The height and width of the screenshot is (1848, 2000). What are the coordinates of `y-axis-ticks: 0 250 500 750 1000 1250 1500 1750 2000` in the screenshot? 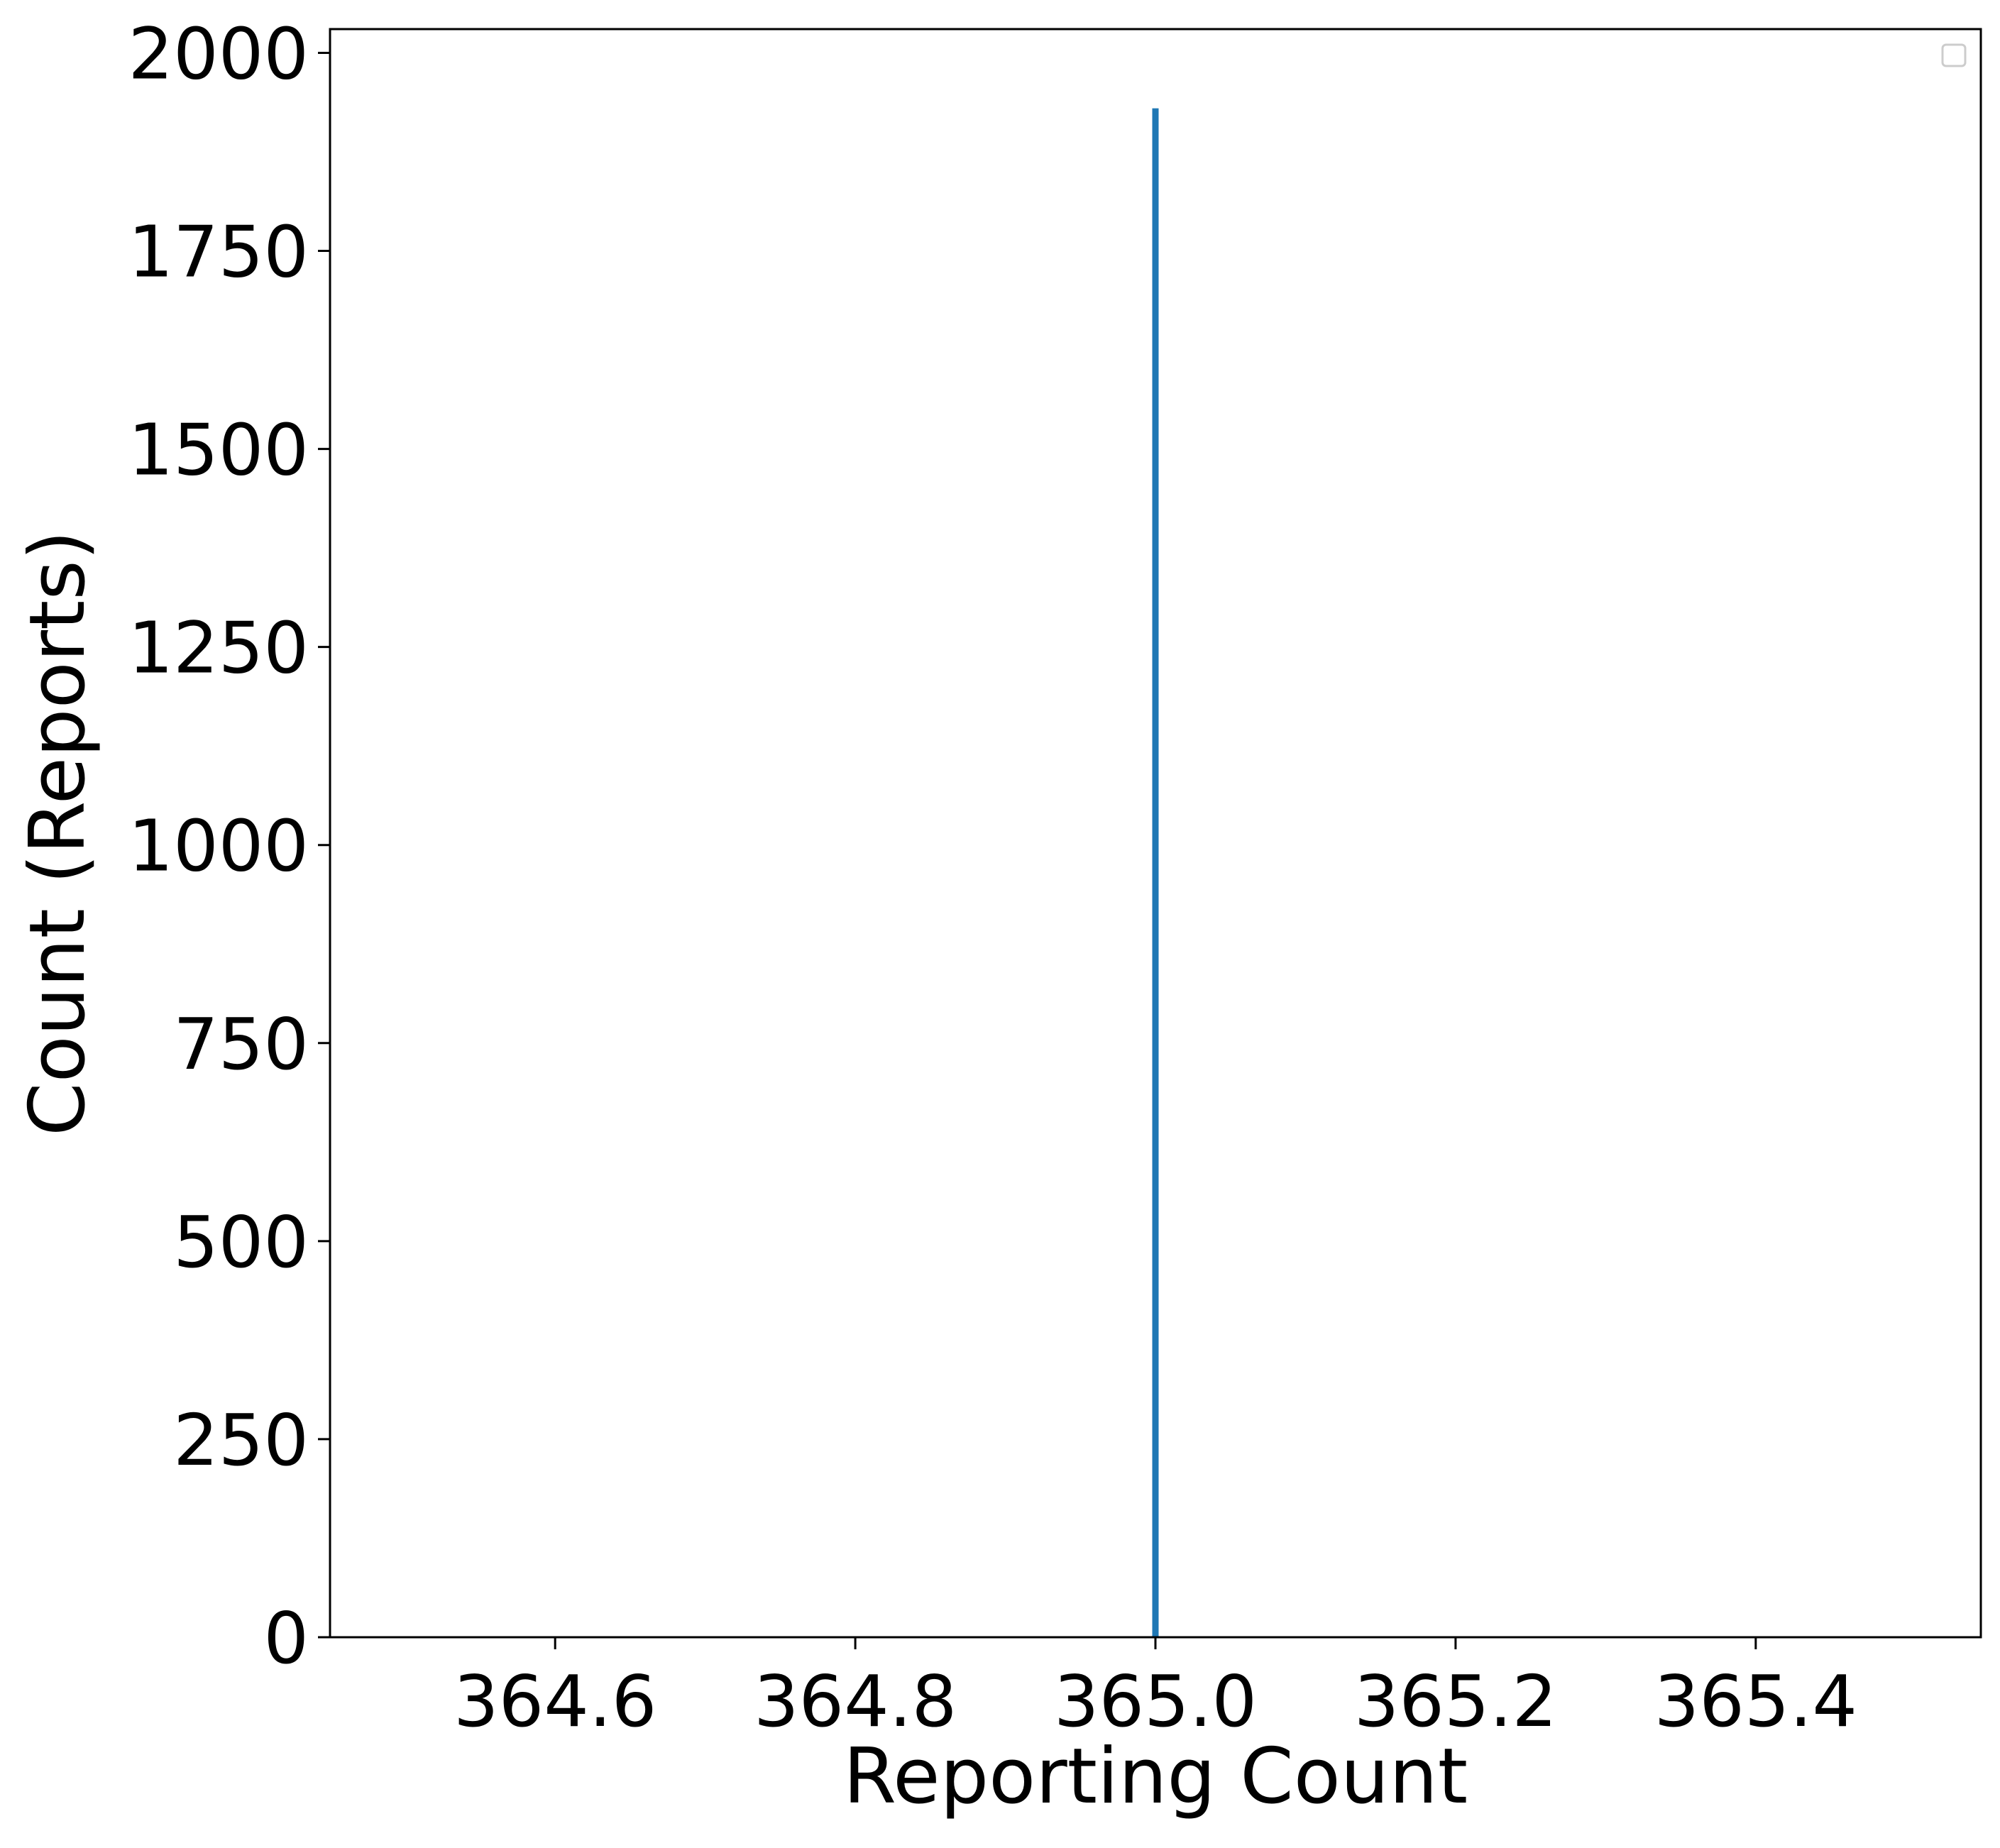 It's located at (229, 846).